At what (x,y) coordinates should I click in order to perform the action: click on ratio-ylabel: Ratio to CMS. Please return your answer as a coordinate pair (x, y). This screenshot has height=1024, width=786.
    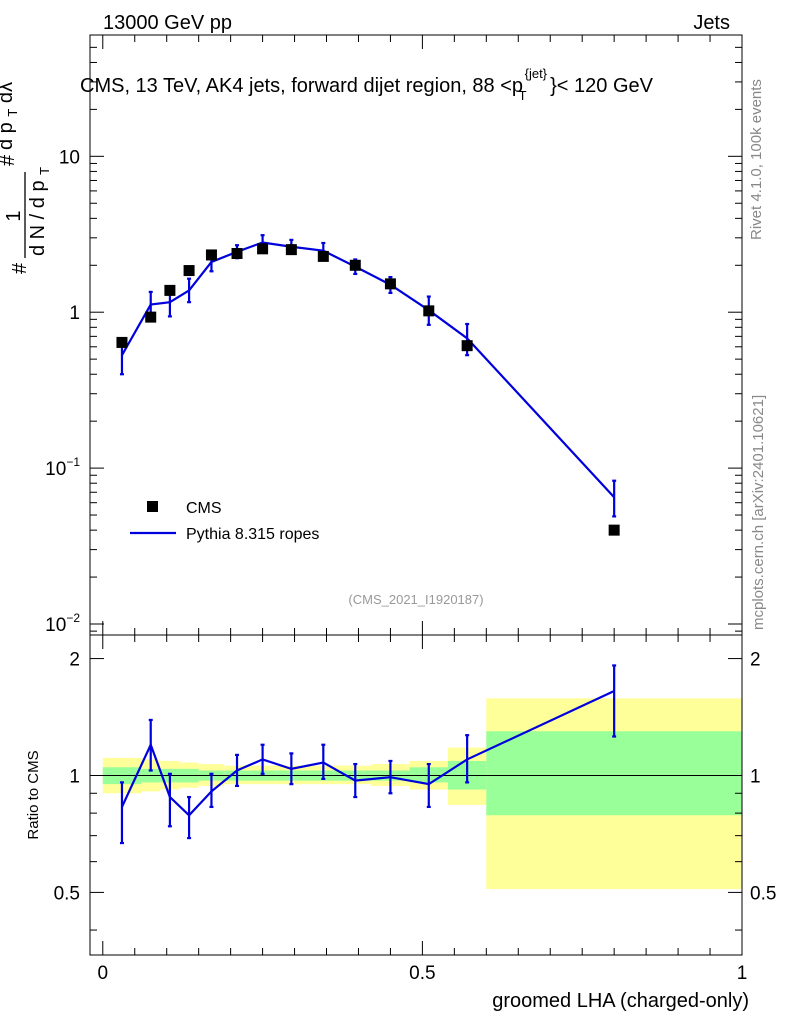
    Looking at the image, I should click on (33, 794).